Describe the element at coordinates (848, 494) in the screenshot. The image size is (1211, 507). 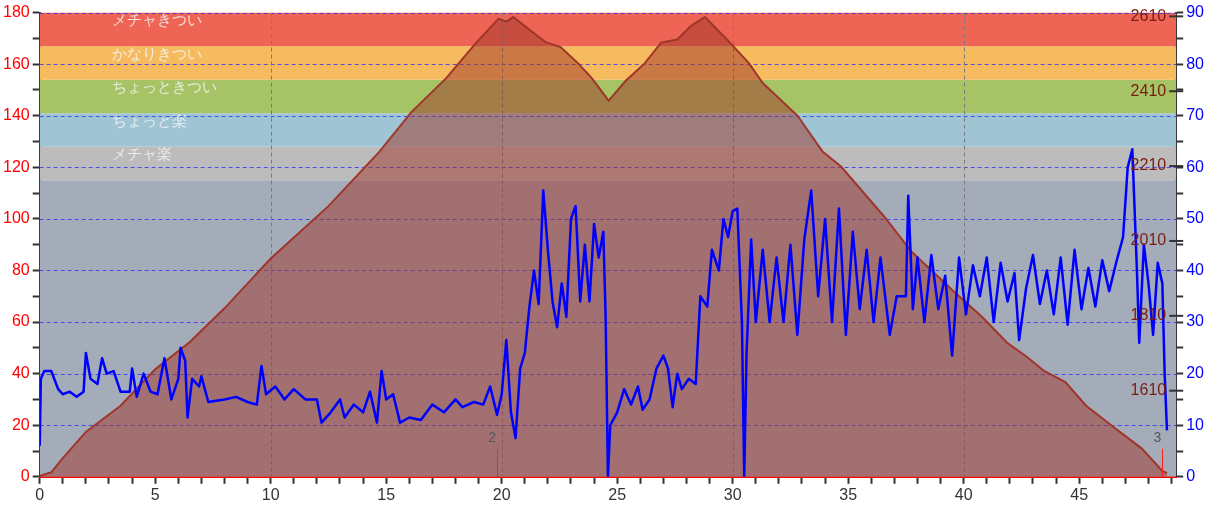
I see `x-tick-label: 35` at that location.